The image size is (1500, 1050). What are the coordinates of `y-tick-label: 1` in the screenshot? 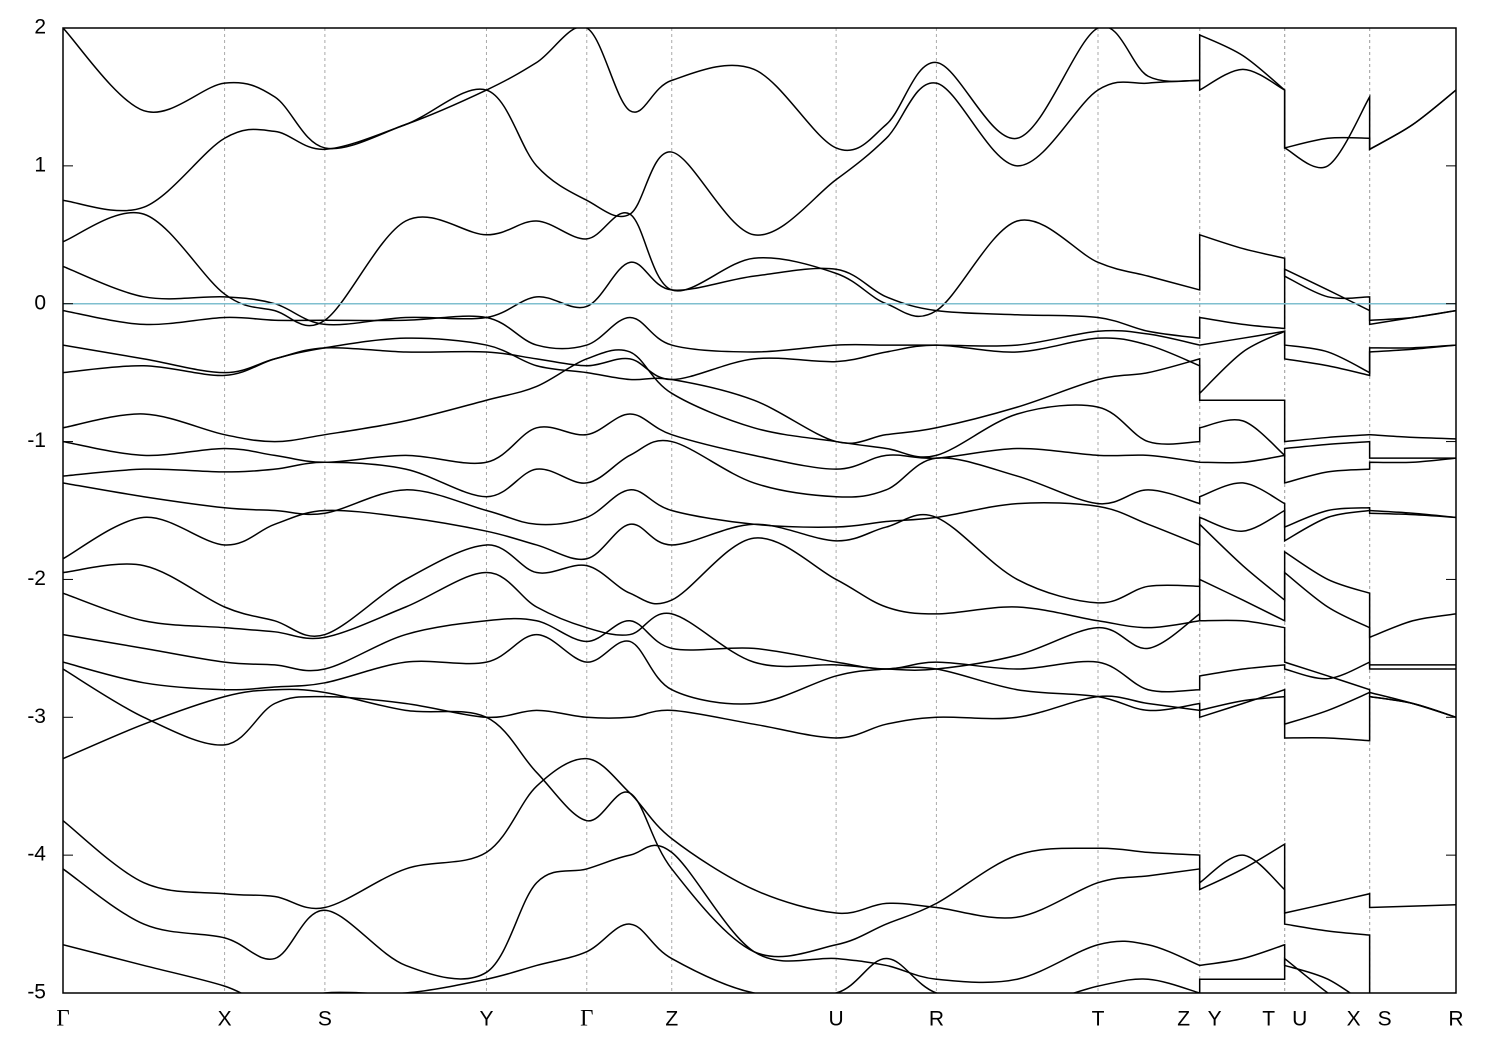 It's located at (40, 164).